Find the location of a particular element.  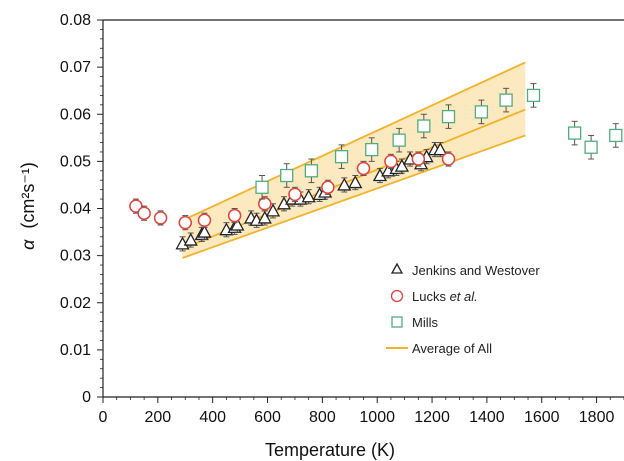

x-tick-label: 1600 is located at coordinates (542, 417).